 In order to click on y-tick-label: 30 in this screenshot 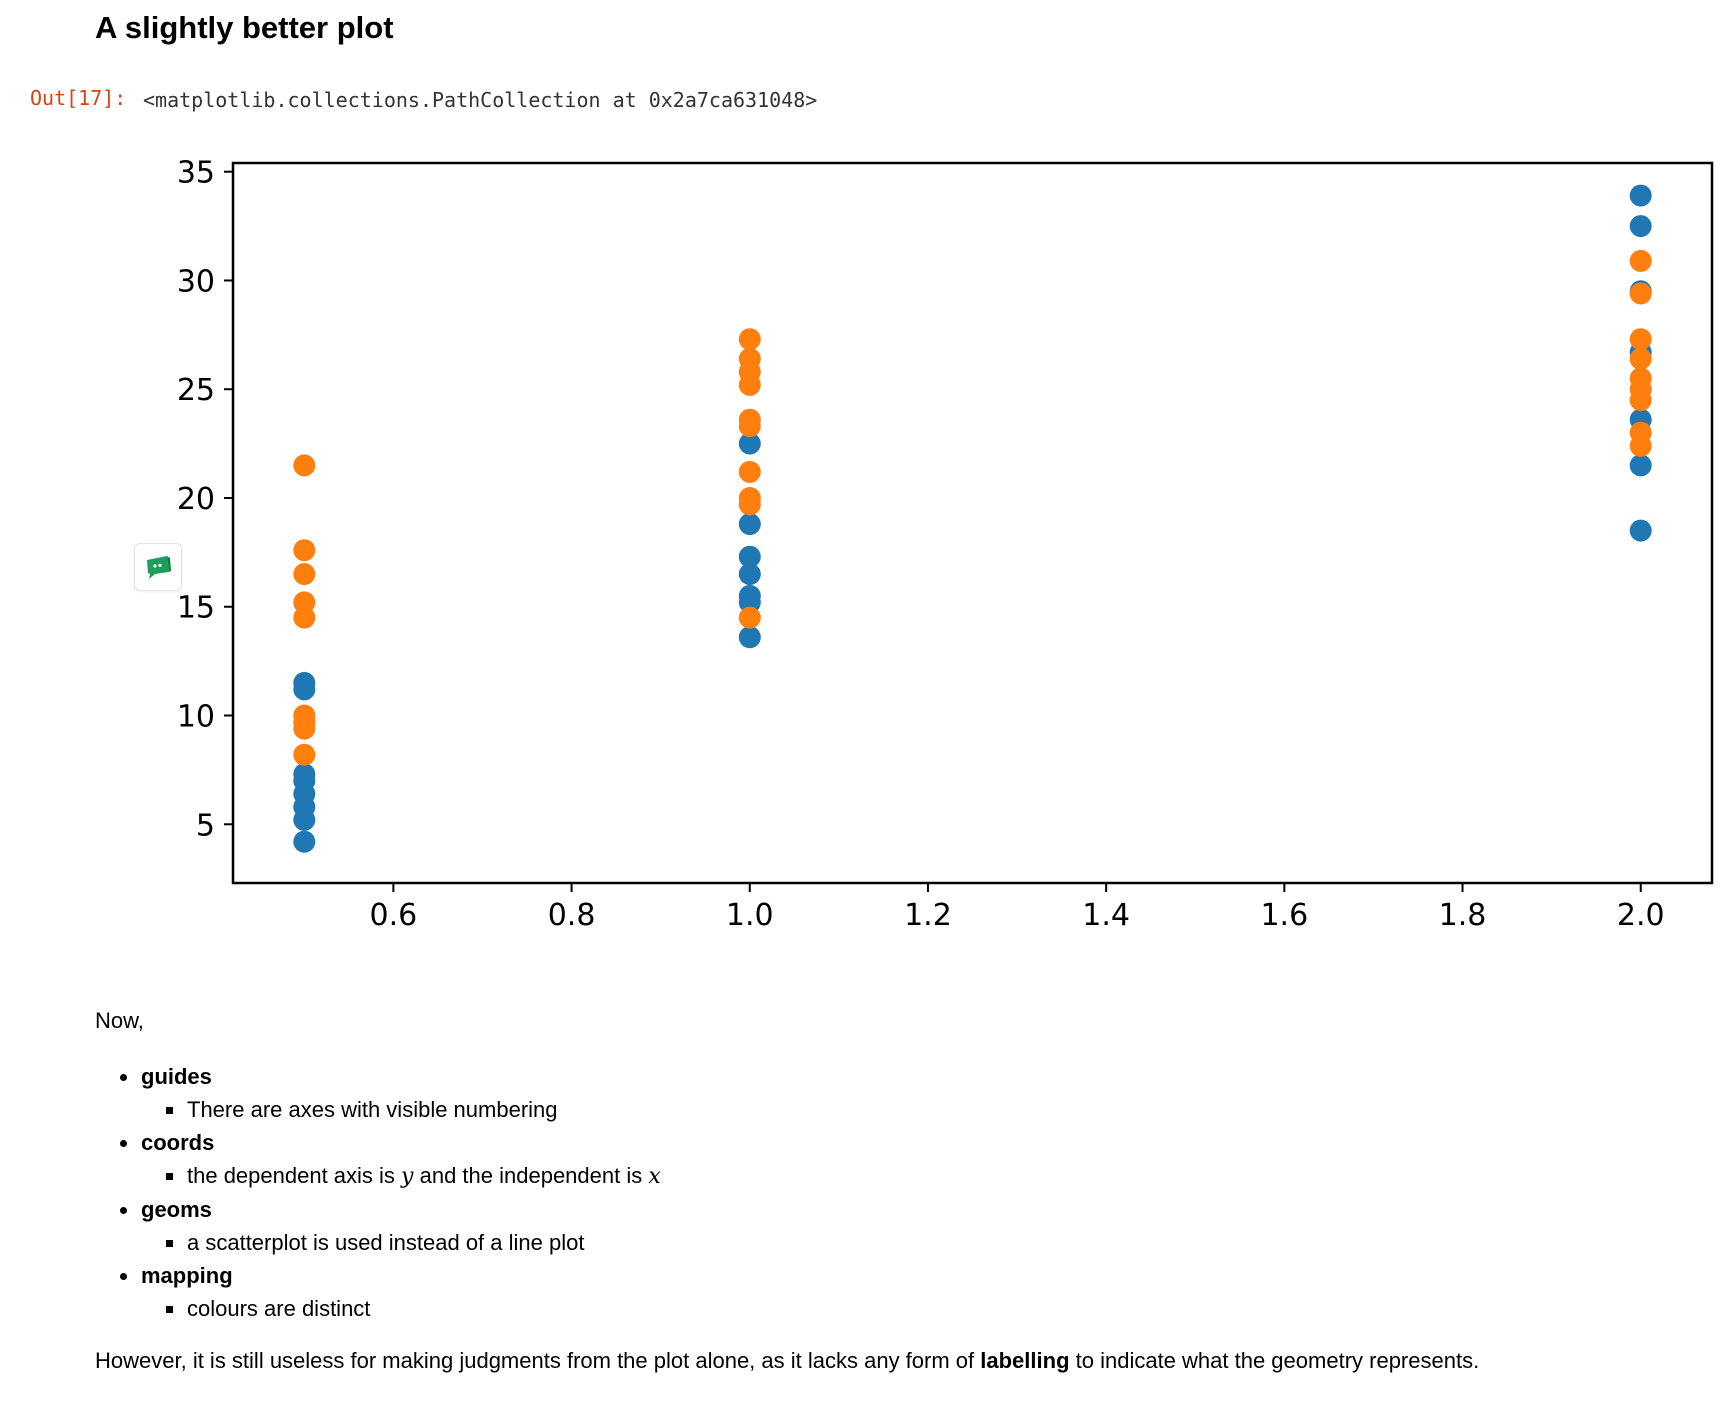, I will do `click(196, 281)`.